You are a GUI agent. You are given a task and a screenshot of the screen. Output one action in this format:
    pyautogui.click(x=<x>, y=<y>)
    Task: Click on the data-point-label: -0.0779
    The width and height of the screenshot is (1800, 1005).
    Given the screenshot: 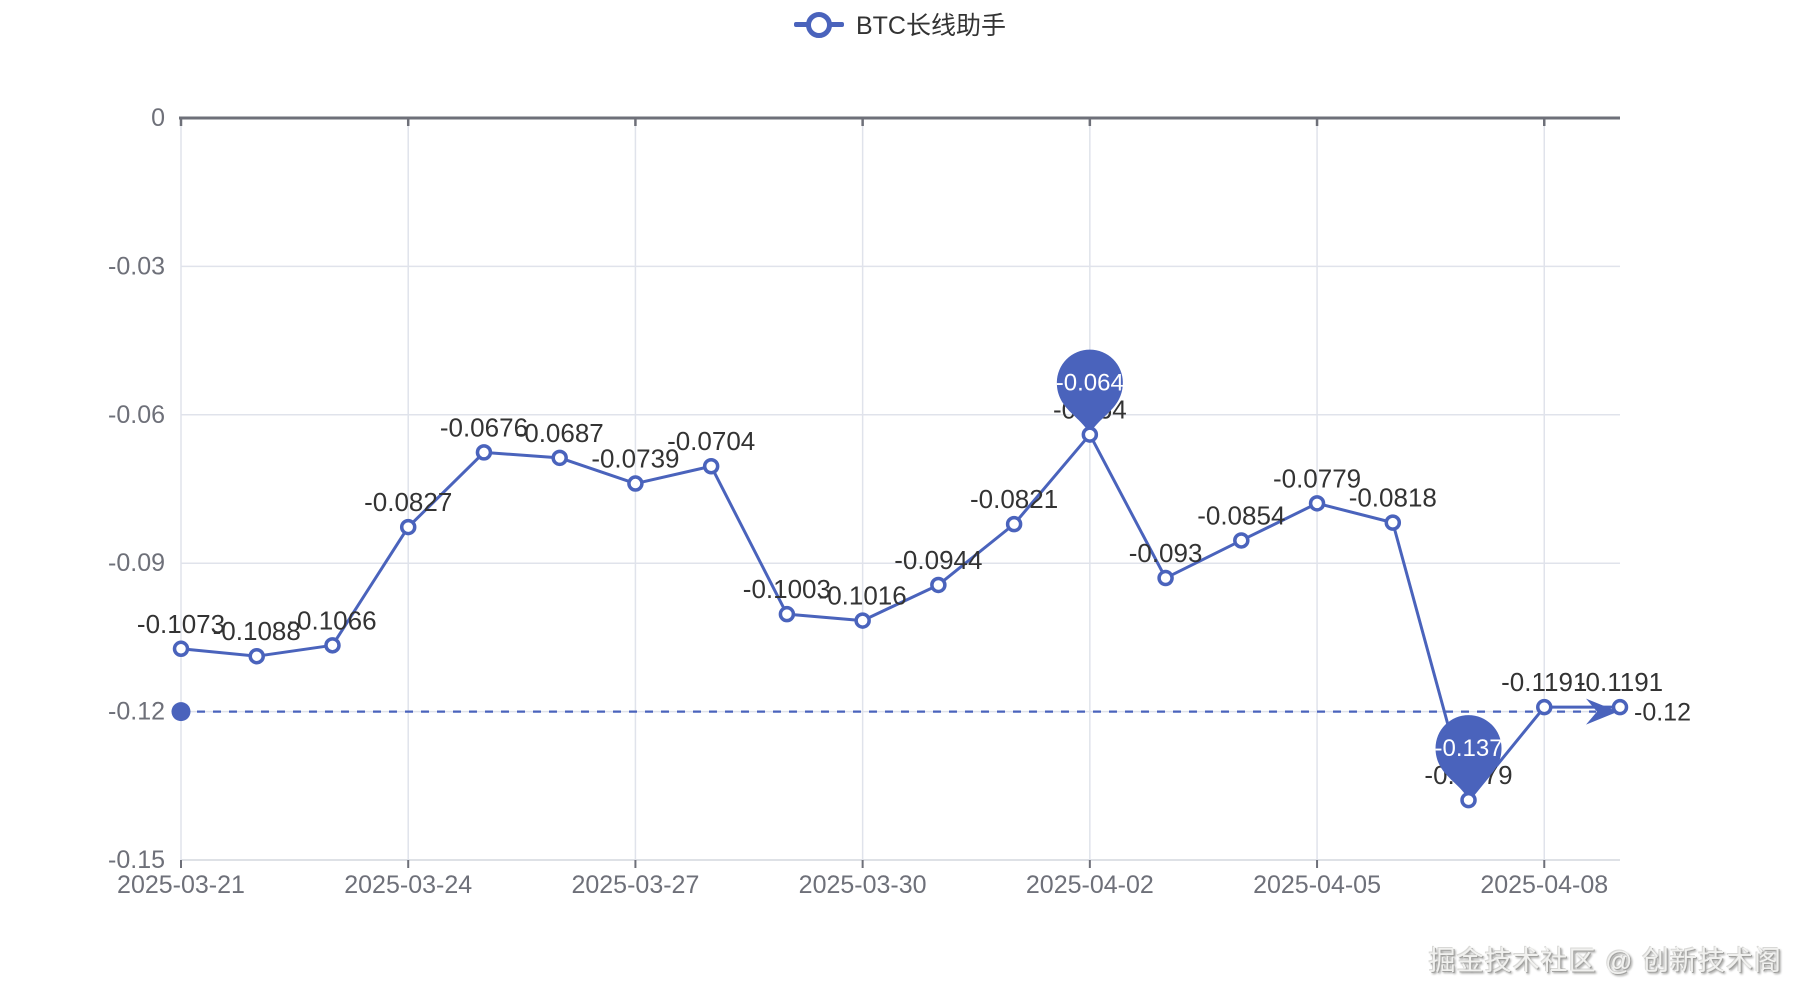 What is the action you would take?
    pyautogui.click(x=1317, y=478)
    